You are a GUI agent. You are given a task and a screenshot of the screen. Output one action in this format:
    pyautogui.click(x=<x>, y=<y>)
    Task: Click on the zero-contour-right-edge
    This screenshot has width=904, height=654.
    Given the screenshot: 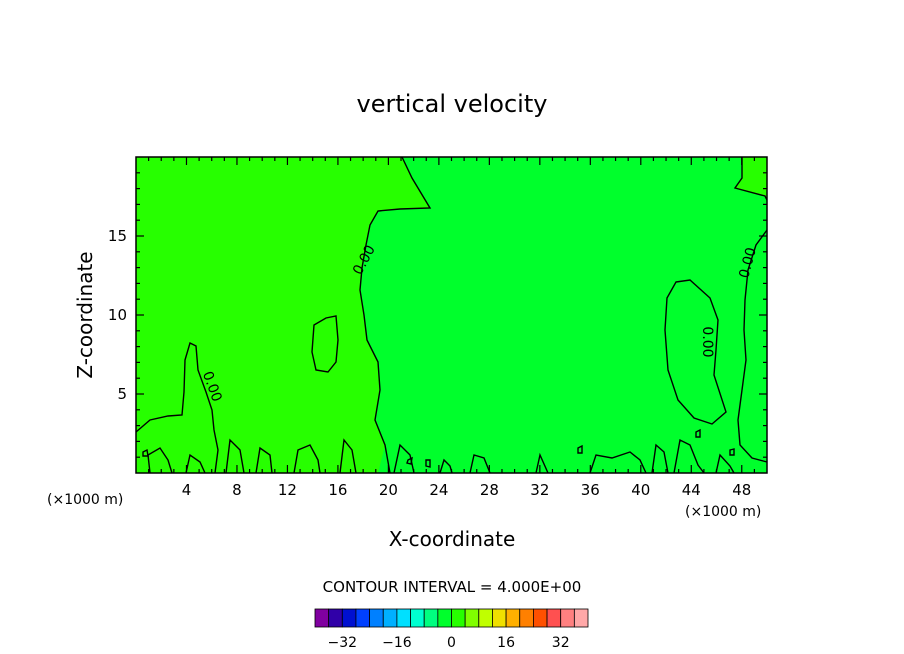 What is the action you would take?
    pyautogui.click(x=750, y=179)
    